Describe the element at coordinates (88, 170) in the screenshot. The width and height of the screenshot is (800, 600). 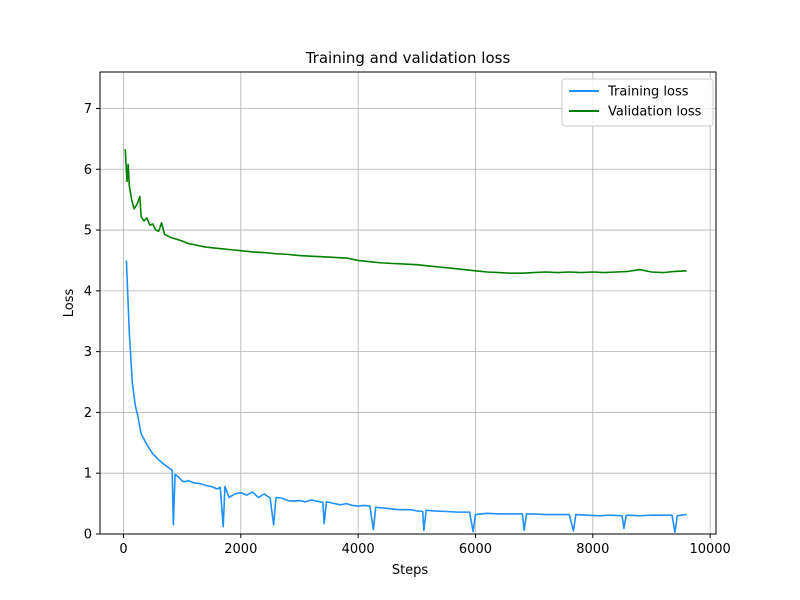
I see `y-tick-label: 6` at that location.